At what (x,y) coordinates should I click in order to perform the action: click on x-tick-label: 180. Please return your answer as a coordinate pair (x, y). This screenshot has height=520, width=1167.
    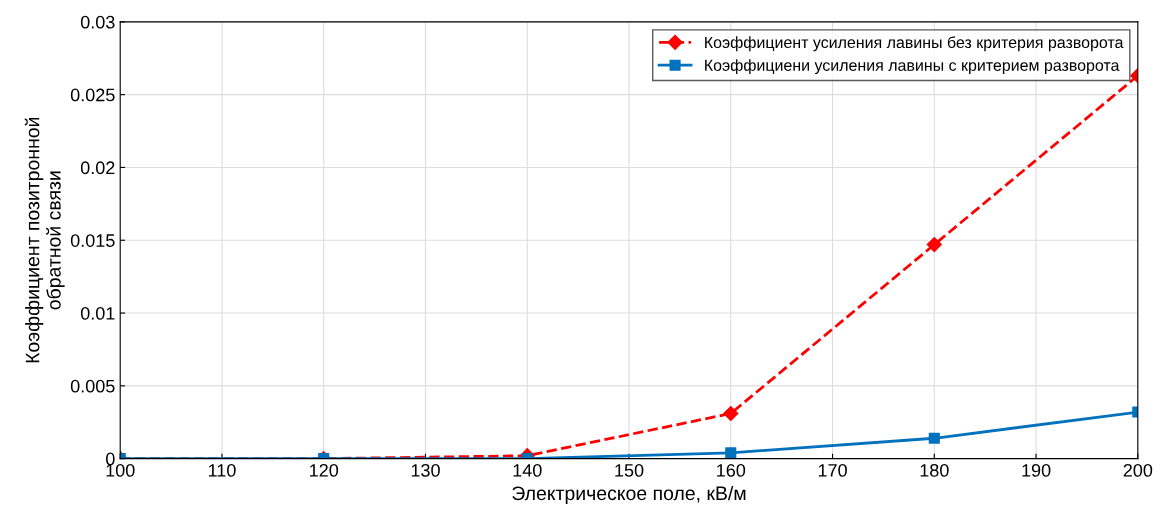
    Looking at the image, I should click on (934, 470).